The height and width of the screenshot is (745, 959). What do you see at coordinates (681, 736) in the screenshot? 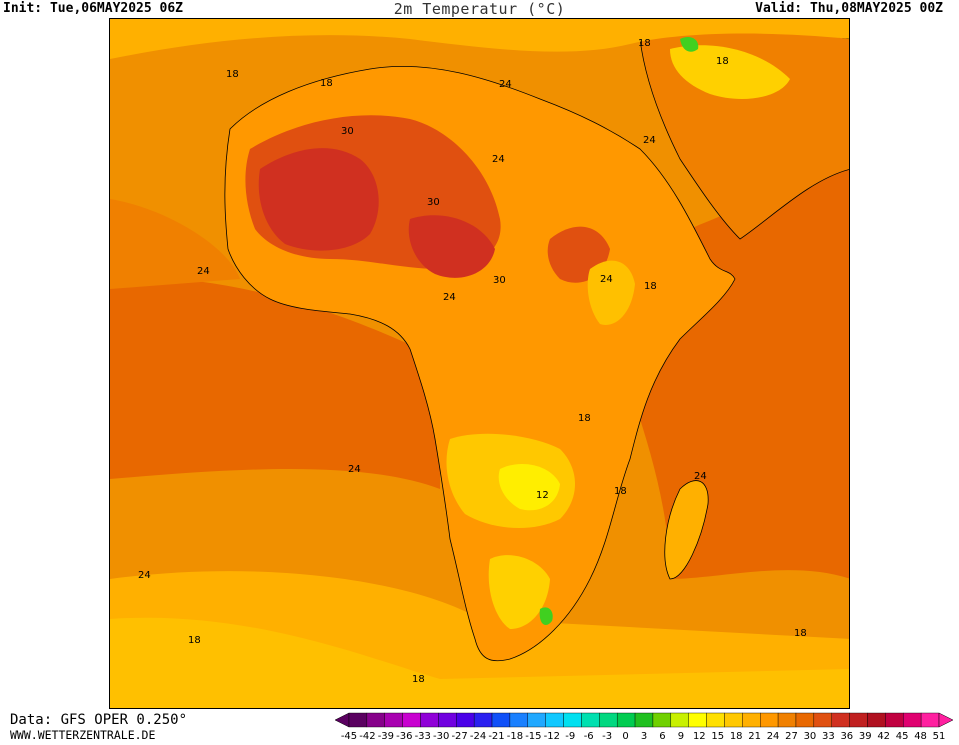
I see `legend-tick-label: 9` at bounding box center [681, 736].